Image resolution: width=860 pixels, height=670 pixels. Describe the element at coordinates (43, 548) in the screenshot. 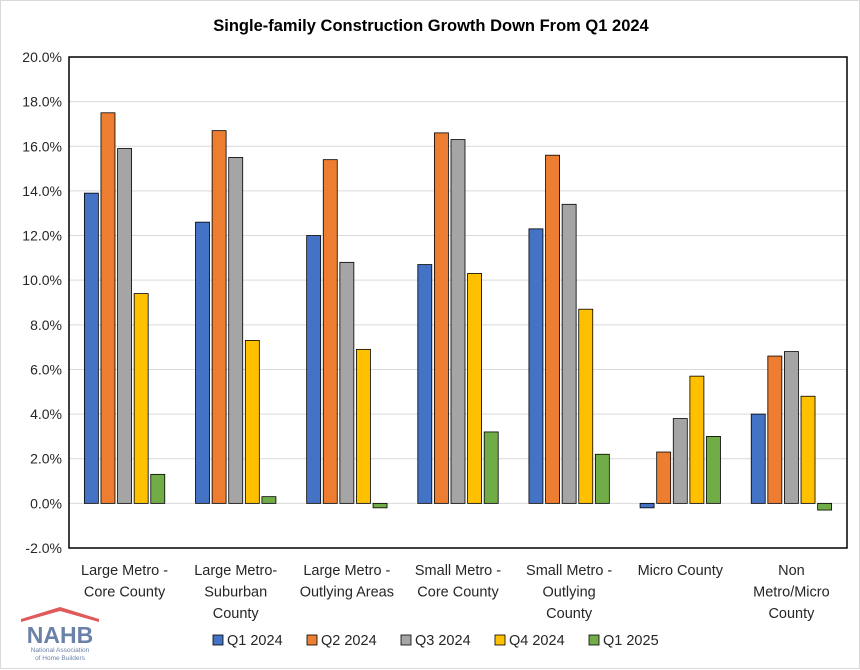

I see `y-tick-label: -2.0%` at that location.